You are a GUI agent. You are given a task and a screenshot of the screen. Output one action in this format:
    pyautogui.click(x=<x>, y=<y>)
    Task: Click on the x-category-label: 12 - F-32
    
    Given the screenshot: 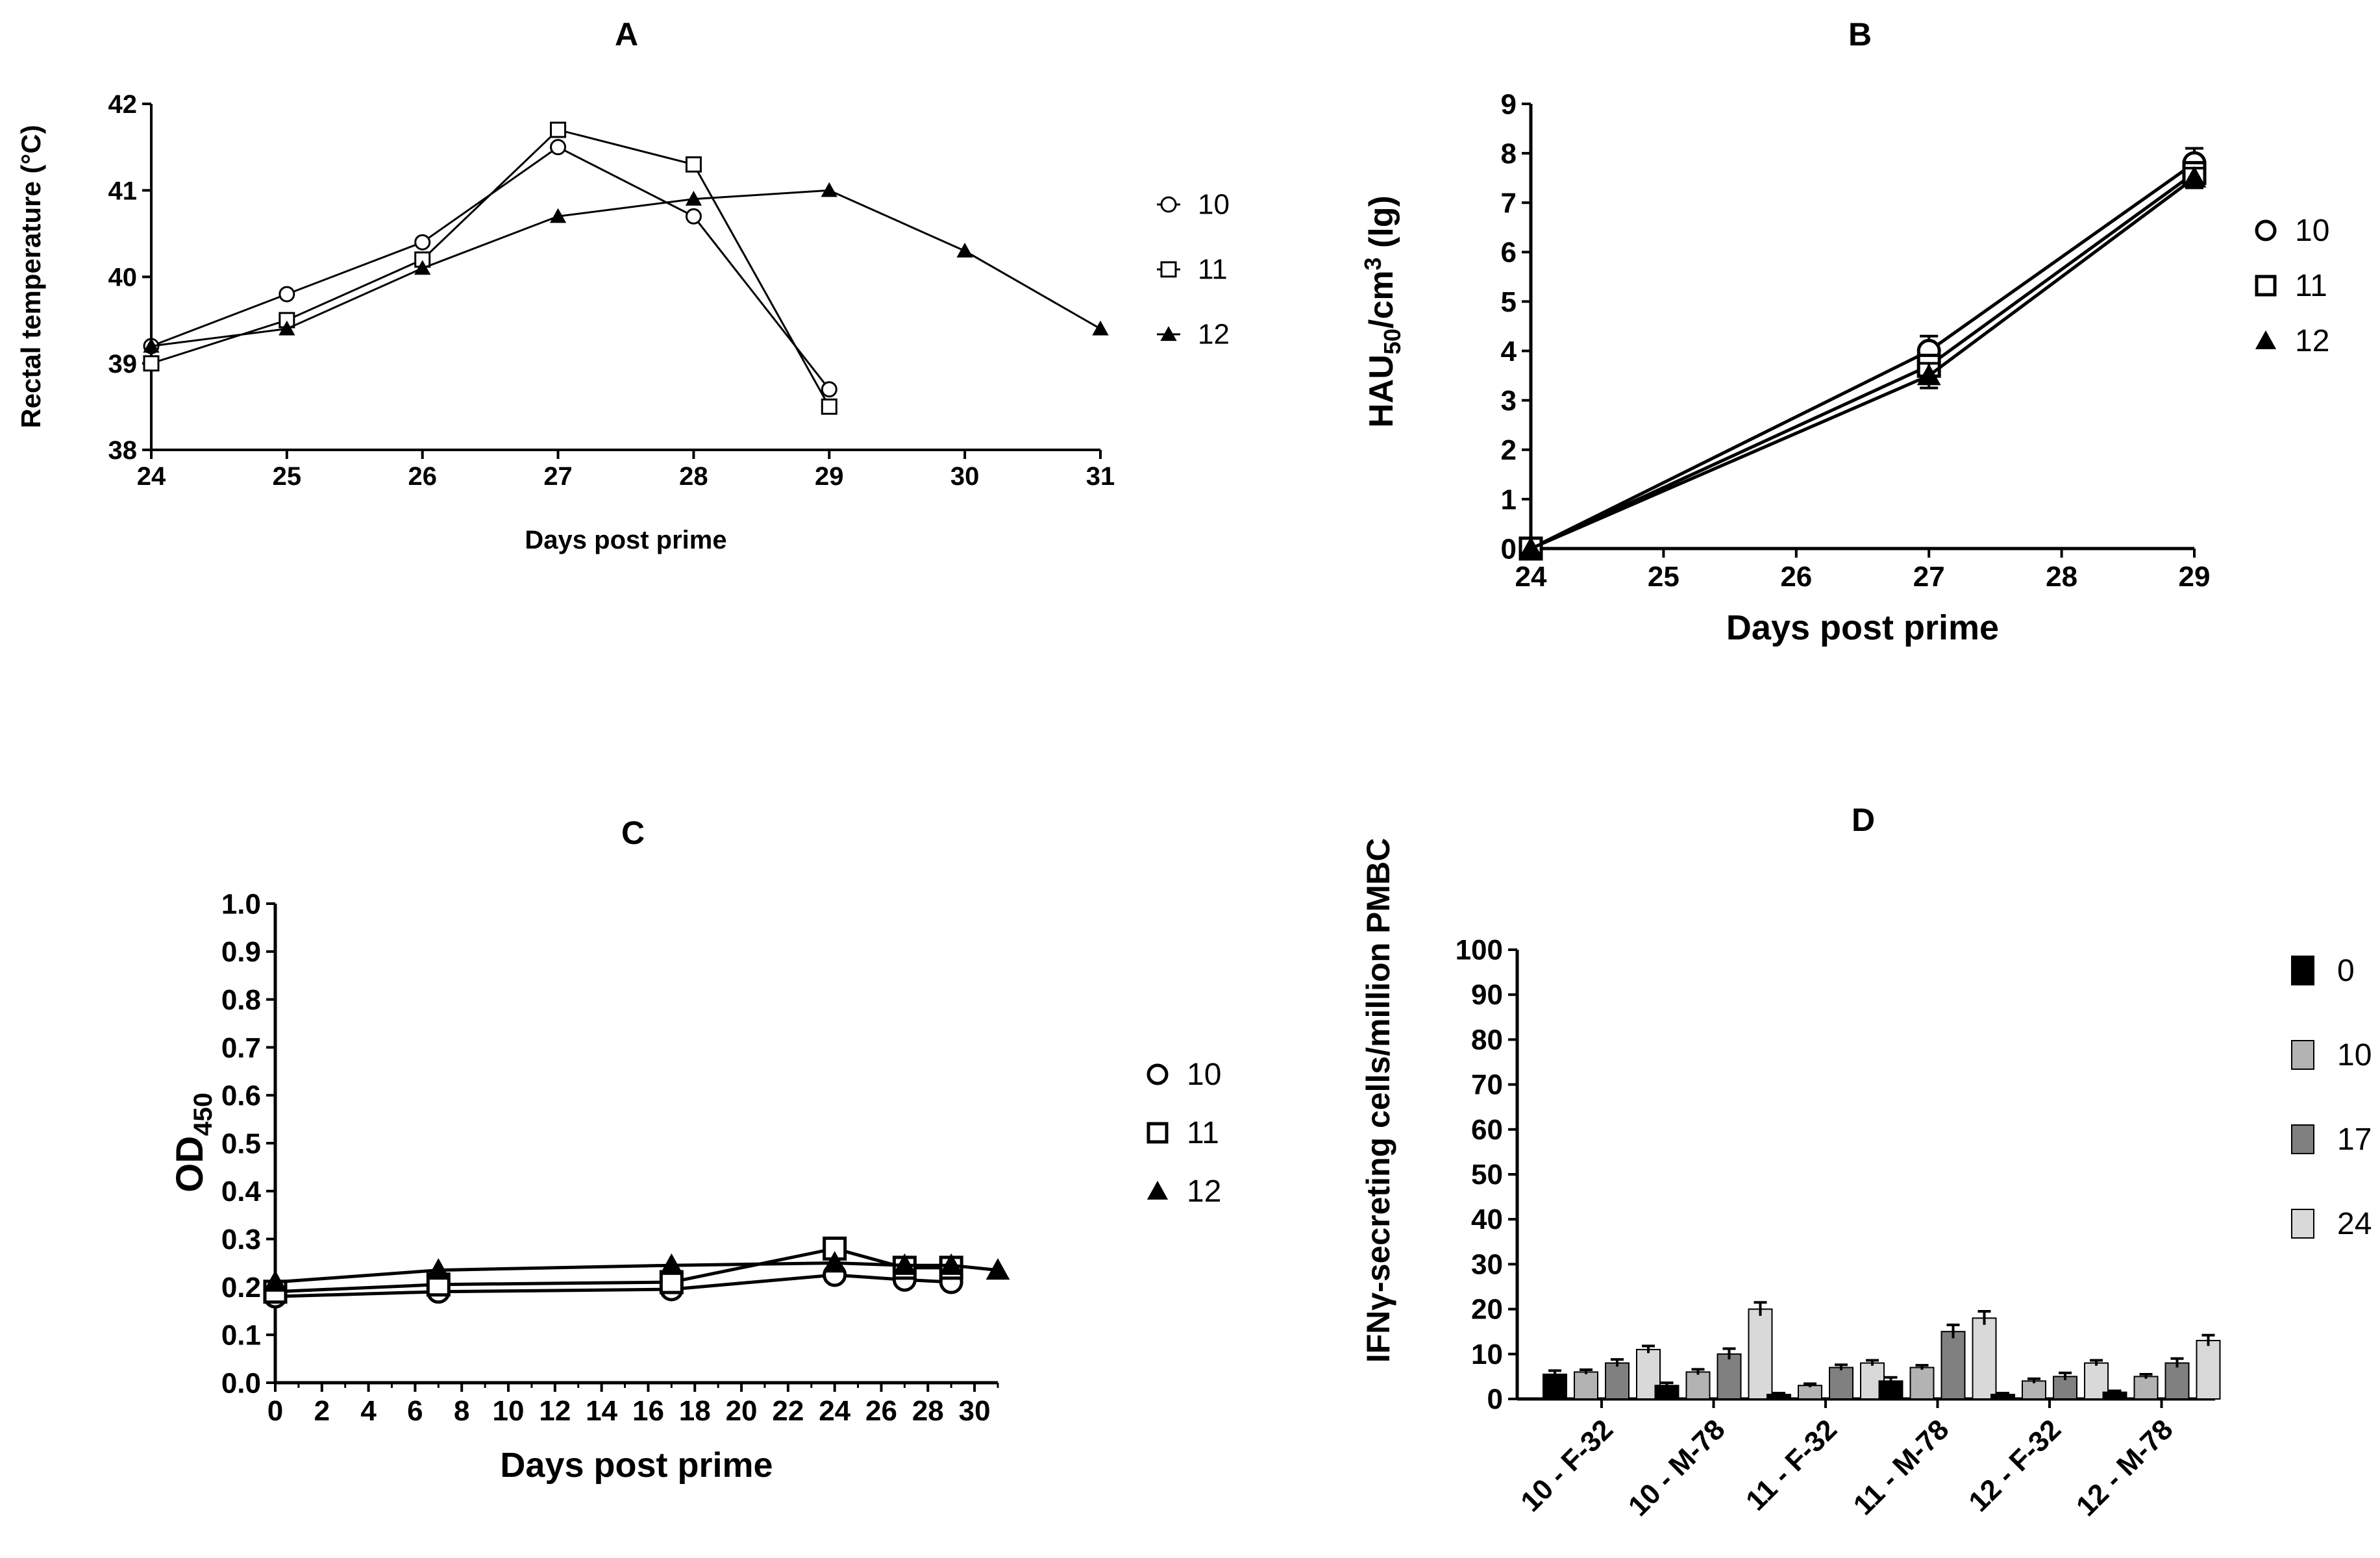 What is the action you would take?
    pyautogui.click(x=2015, y=1465)
    